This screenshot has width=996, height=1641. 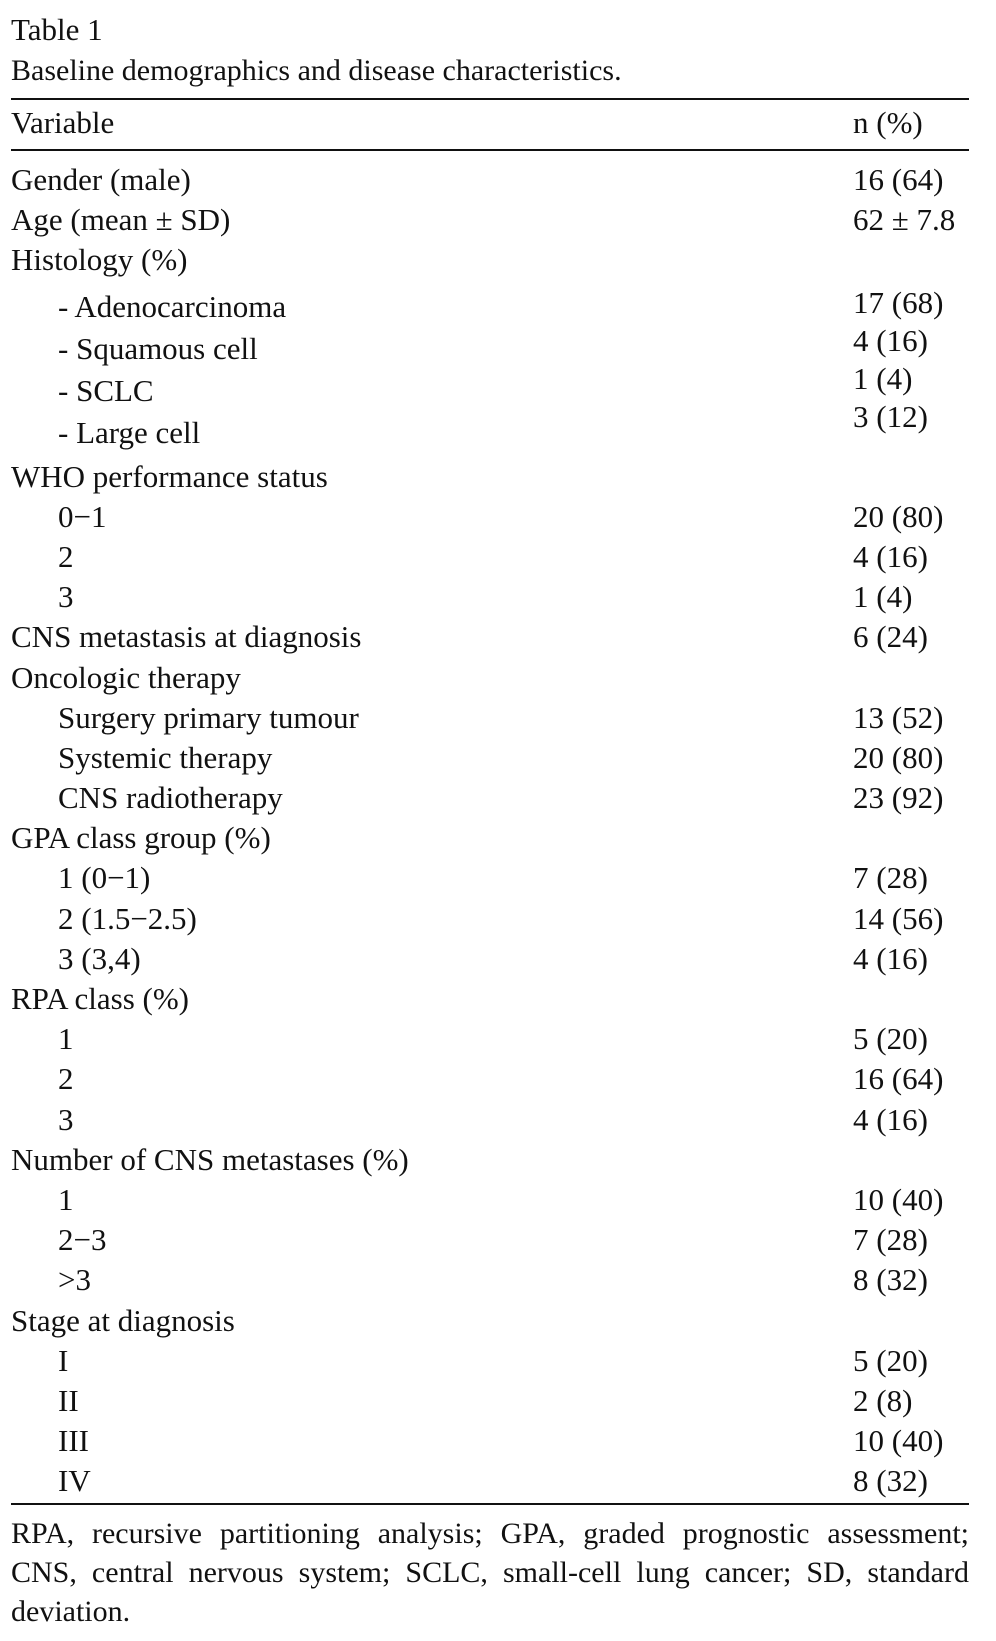 I want to click on row-label: 0−1, so click(x=82, y=516).